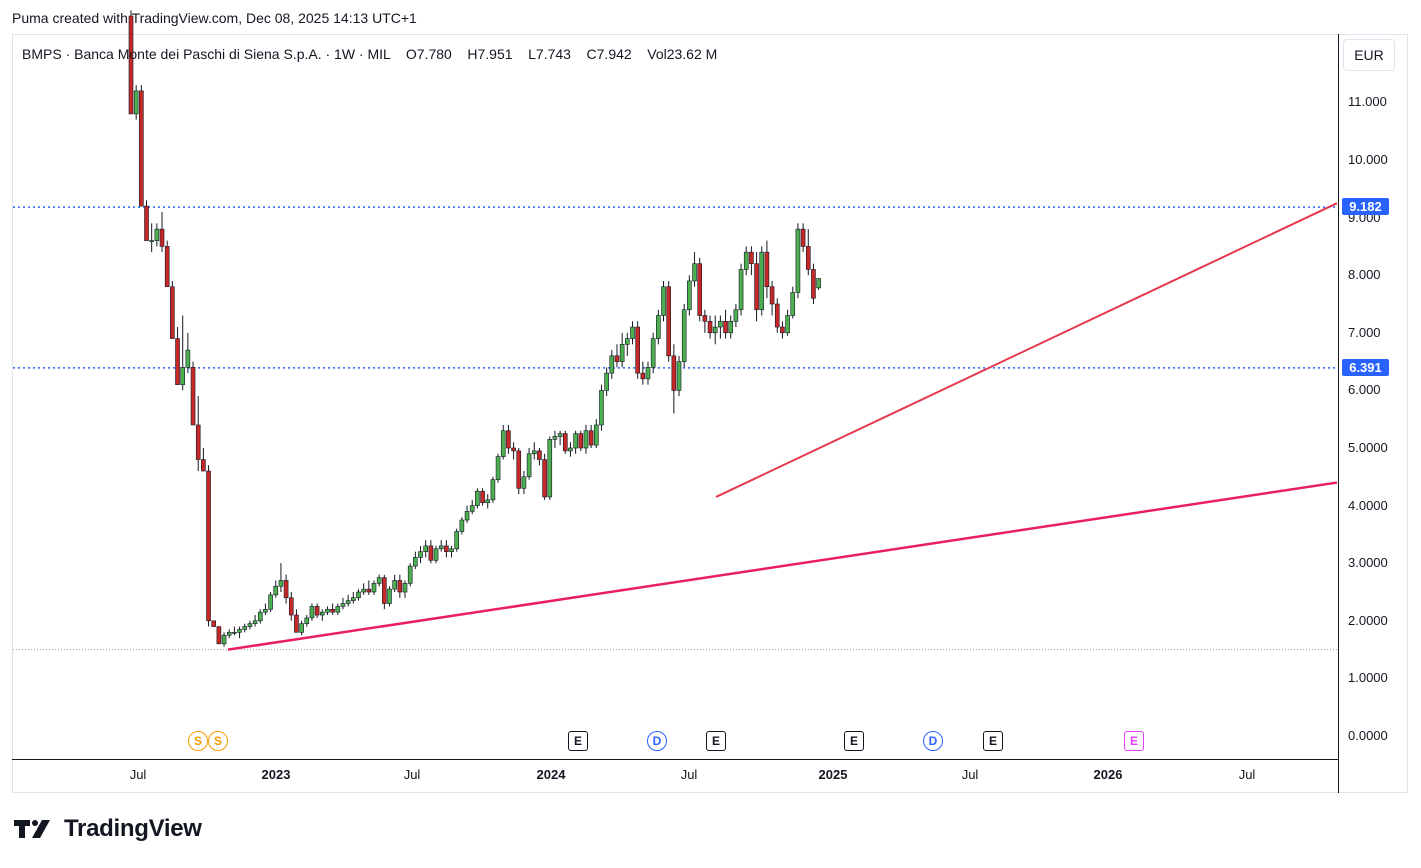 The height and width of the screenshot is (868, 1421). What do you see at coordinates (495, 54) in the screenshot?
I see `high-value: 7.951` at bounding box center [495, 54].